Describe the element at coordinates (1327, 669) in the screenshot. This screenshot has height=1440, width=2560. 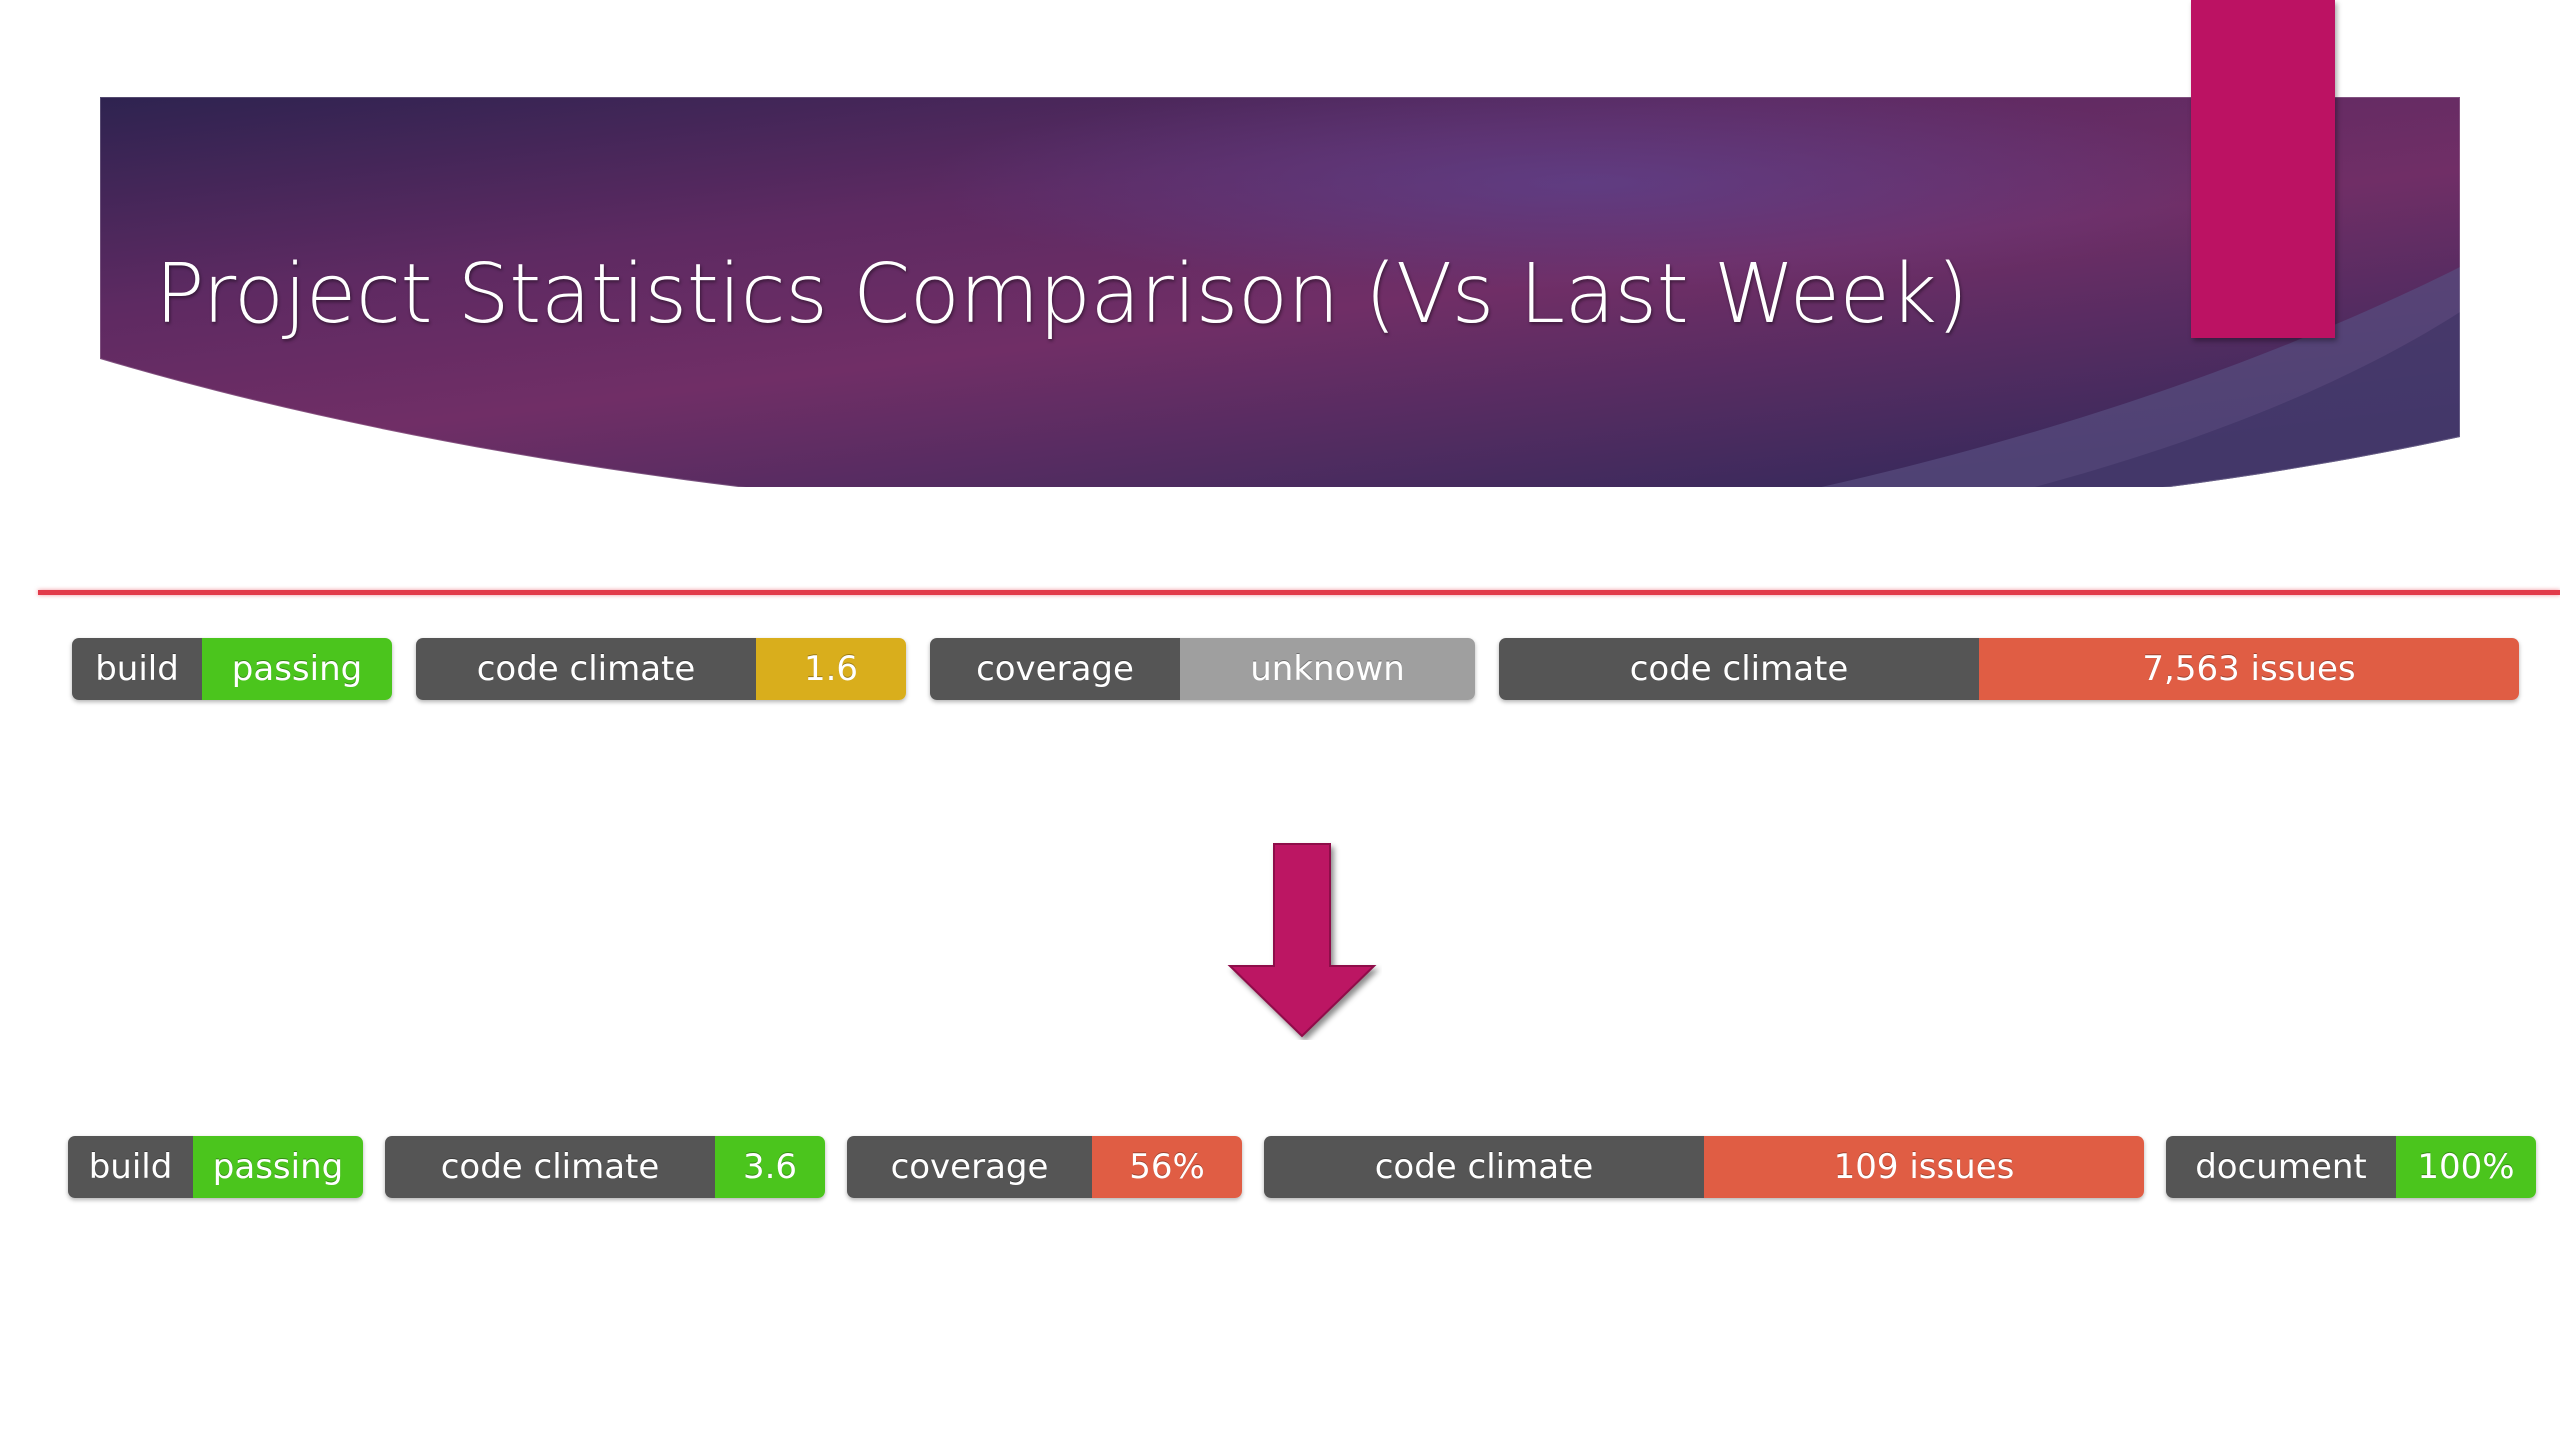
I see `badge-value: unknown` at that location.